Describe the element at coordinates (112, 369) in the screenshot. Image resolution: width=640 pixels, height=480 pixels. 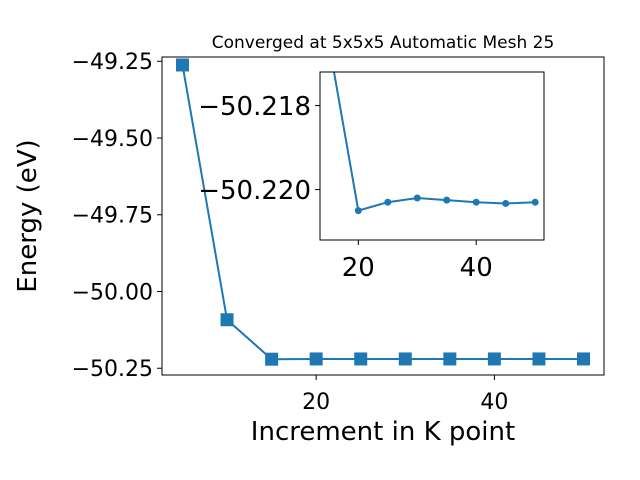
I see `y-tick-label: −50.25` at that location.